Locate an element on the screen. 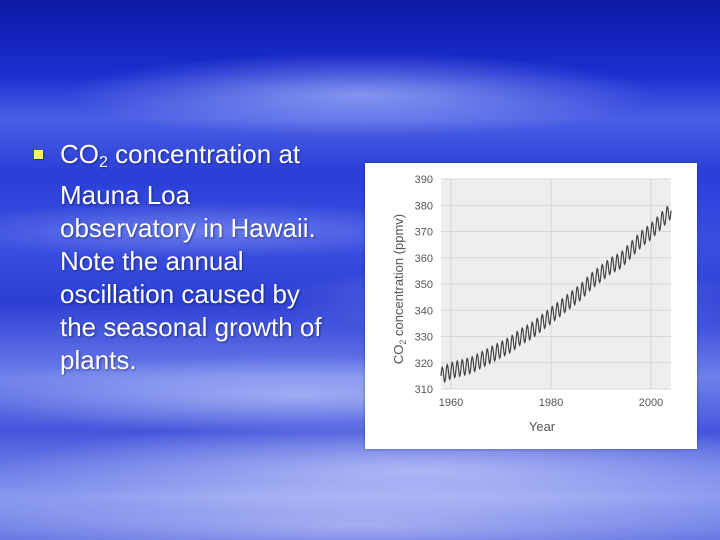 The height and width of the screenshot is (540, 720). bullet-line-3: observatory in Hawaii. is located at coordinates (188, 228).